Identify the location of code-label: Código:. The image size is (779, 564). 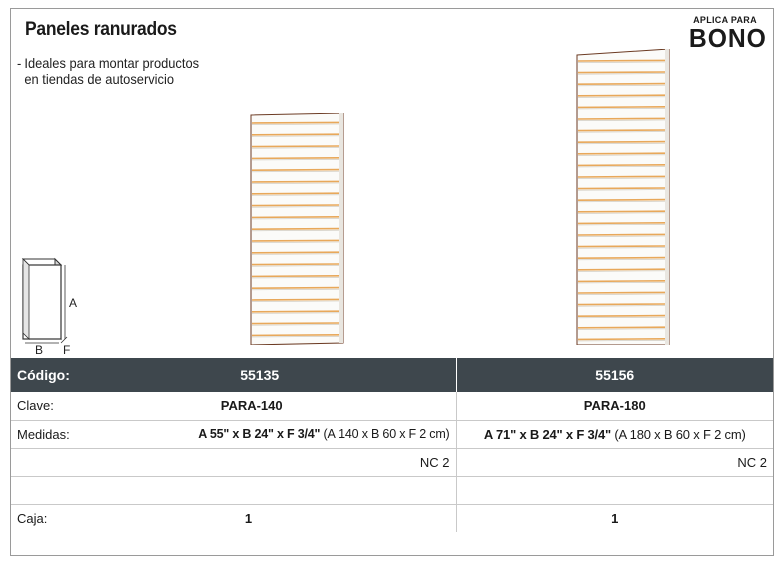
(43, 375).